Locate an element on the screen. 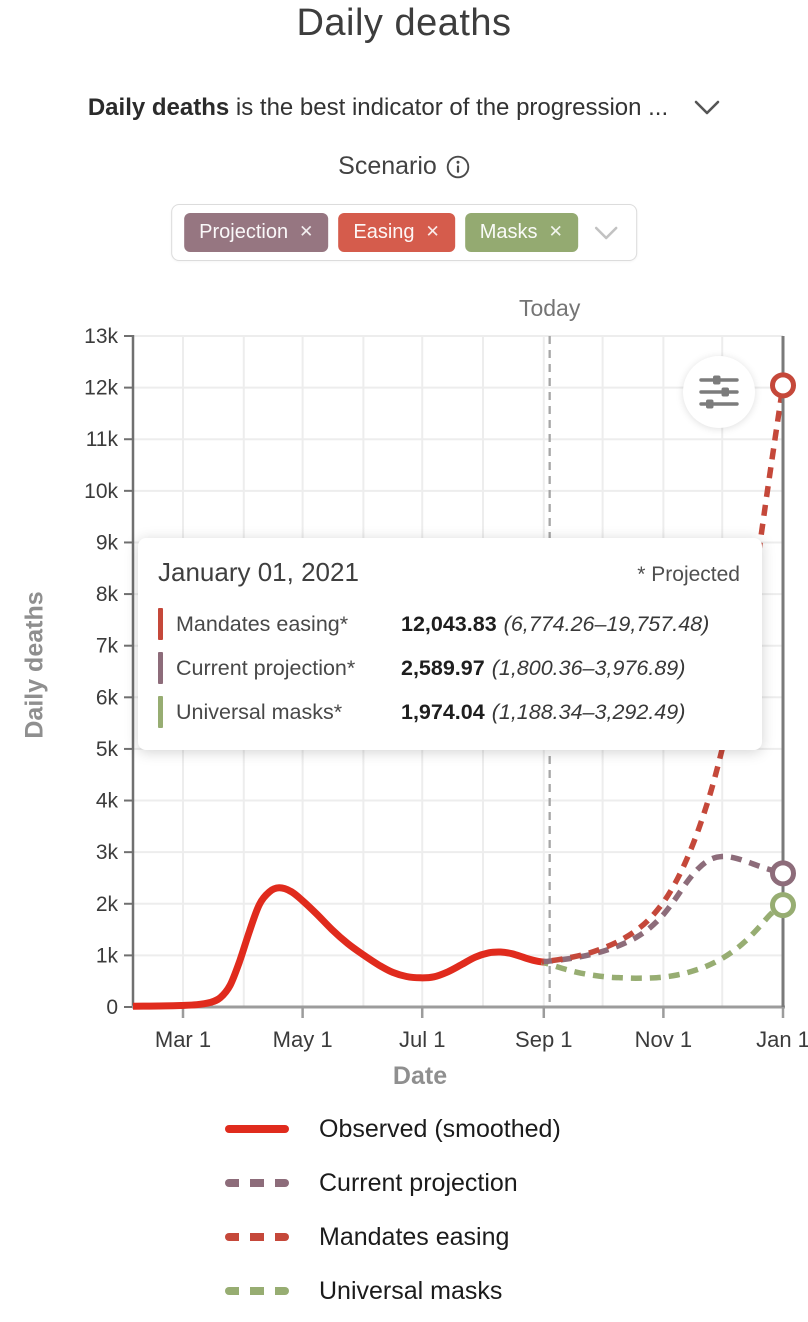 The width and height of the screenshot is (808, 1322). y-tick-label: 12k is located at coordinates (101, 388).